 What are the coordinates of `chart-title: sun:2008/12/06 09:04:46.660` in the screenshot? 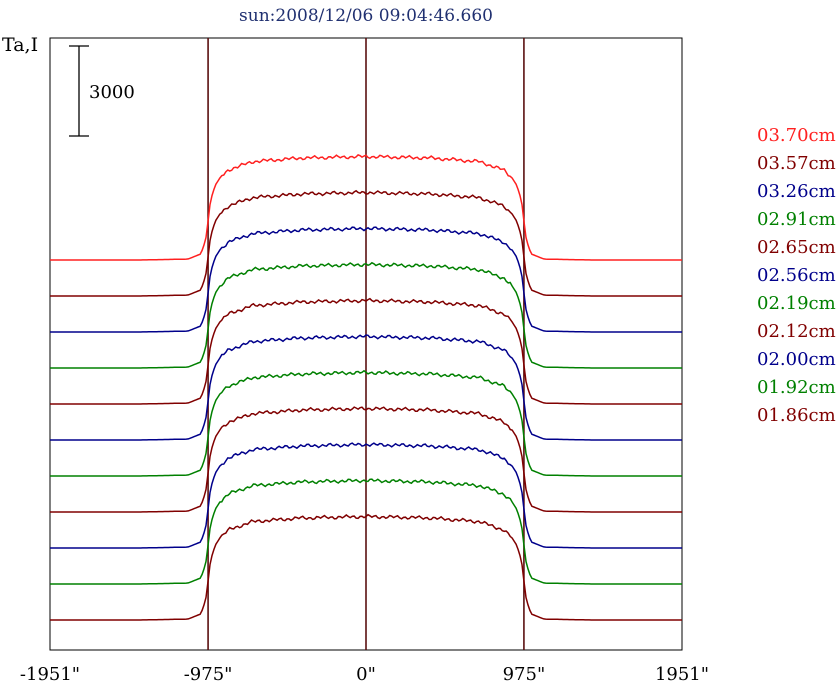 It's located at (366, 16).